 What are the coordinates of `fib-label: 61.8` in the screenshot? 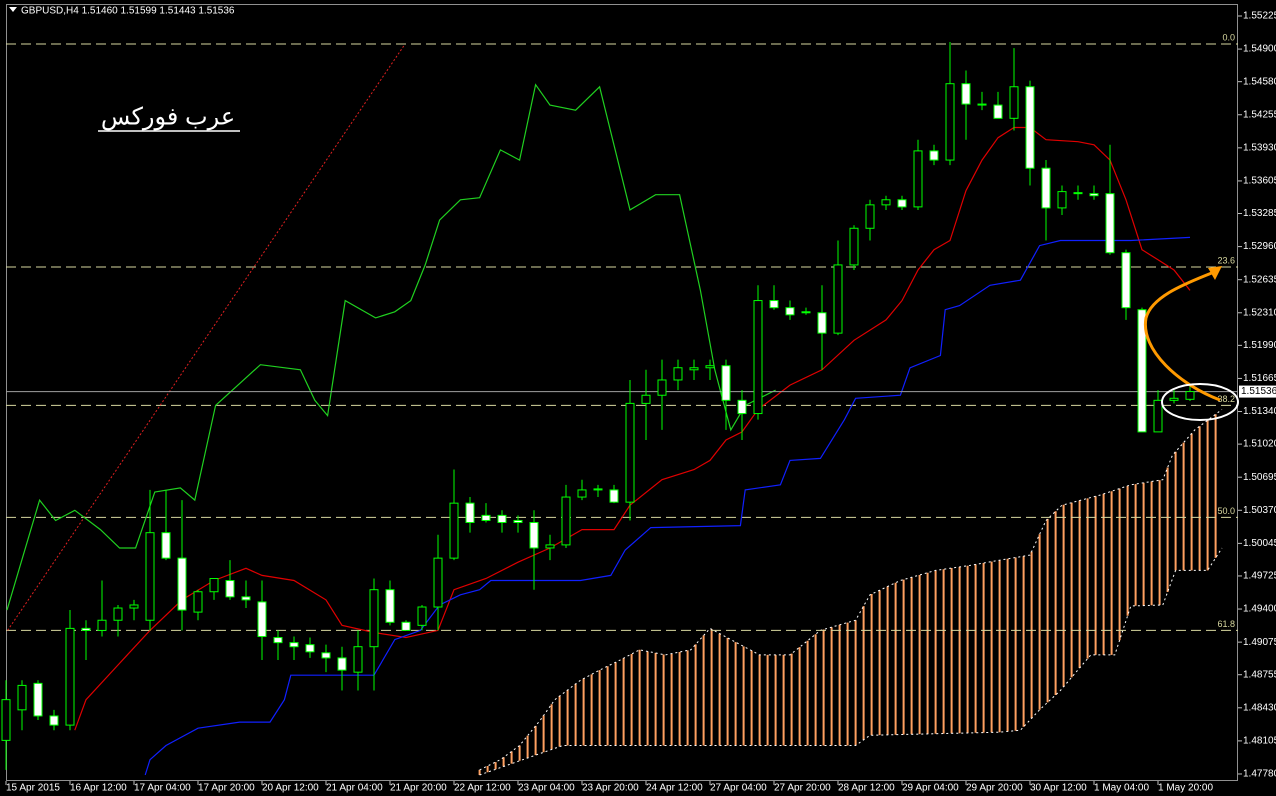 It's located at (1226, 624).